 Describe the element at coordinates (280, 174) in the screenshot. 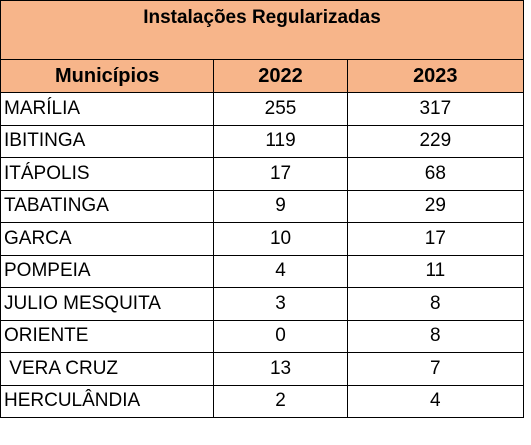

I see `value-2022-cell: 17` at that location.